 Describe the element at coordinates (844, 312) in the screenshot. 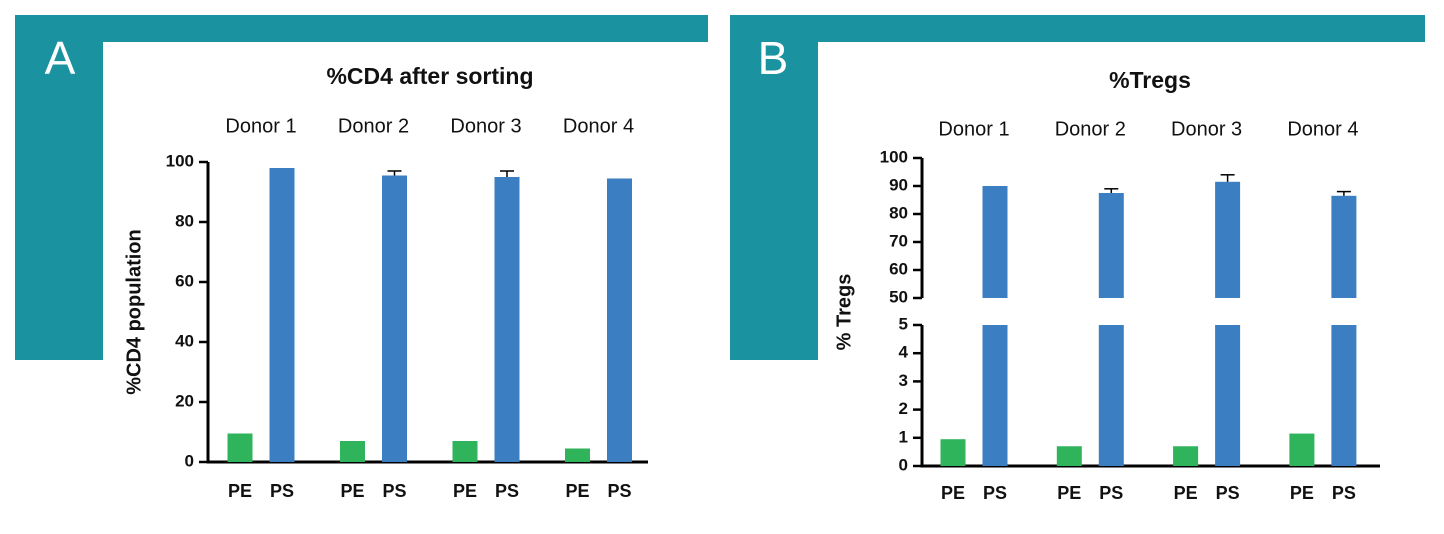

I see `y-axis-label: % Tregs` at that location.